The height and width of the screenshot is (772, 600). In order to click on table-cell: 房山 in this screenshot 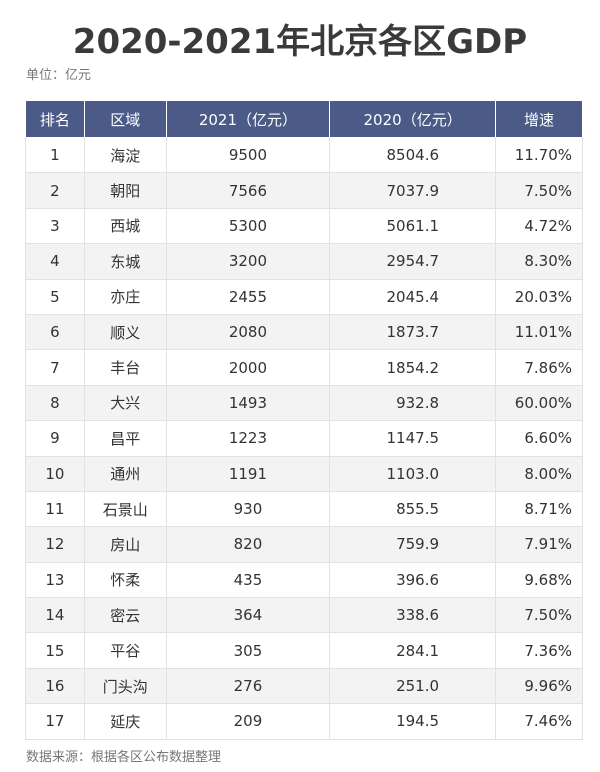, I will do `click(125, 544)`.